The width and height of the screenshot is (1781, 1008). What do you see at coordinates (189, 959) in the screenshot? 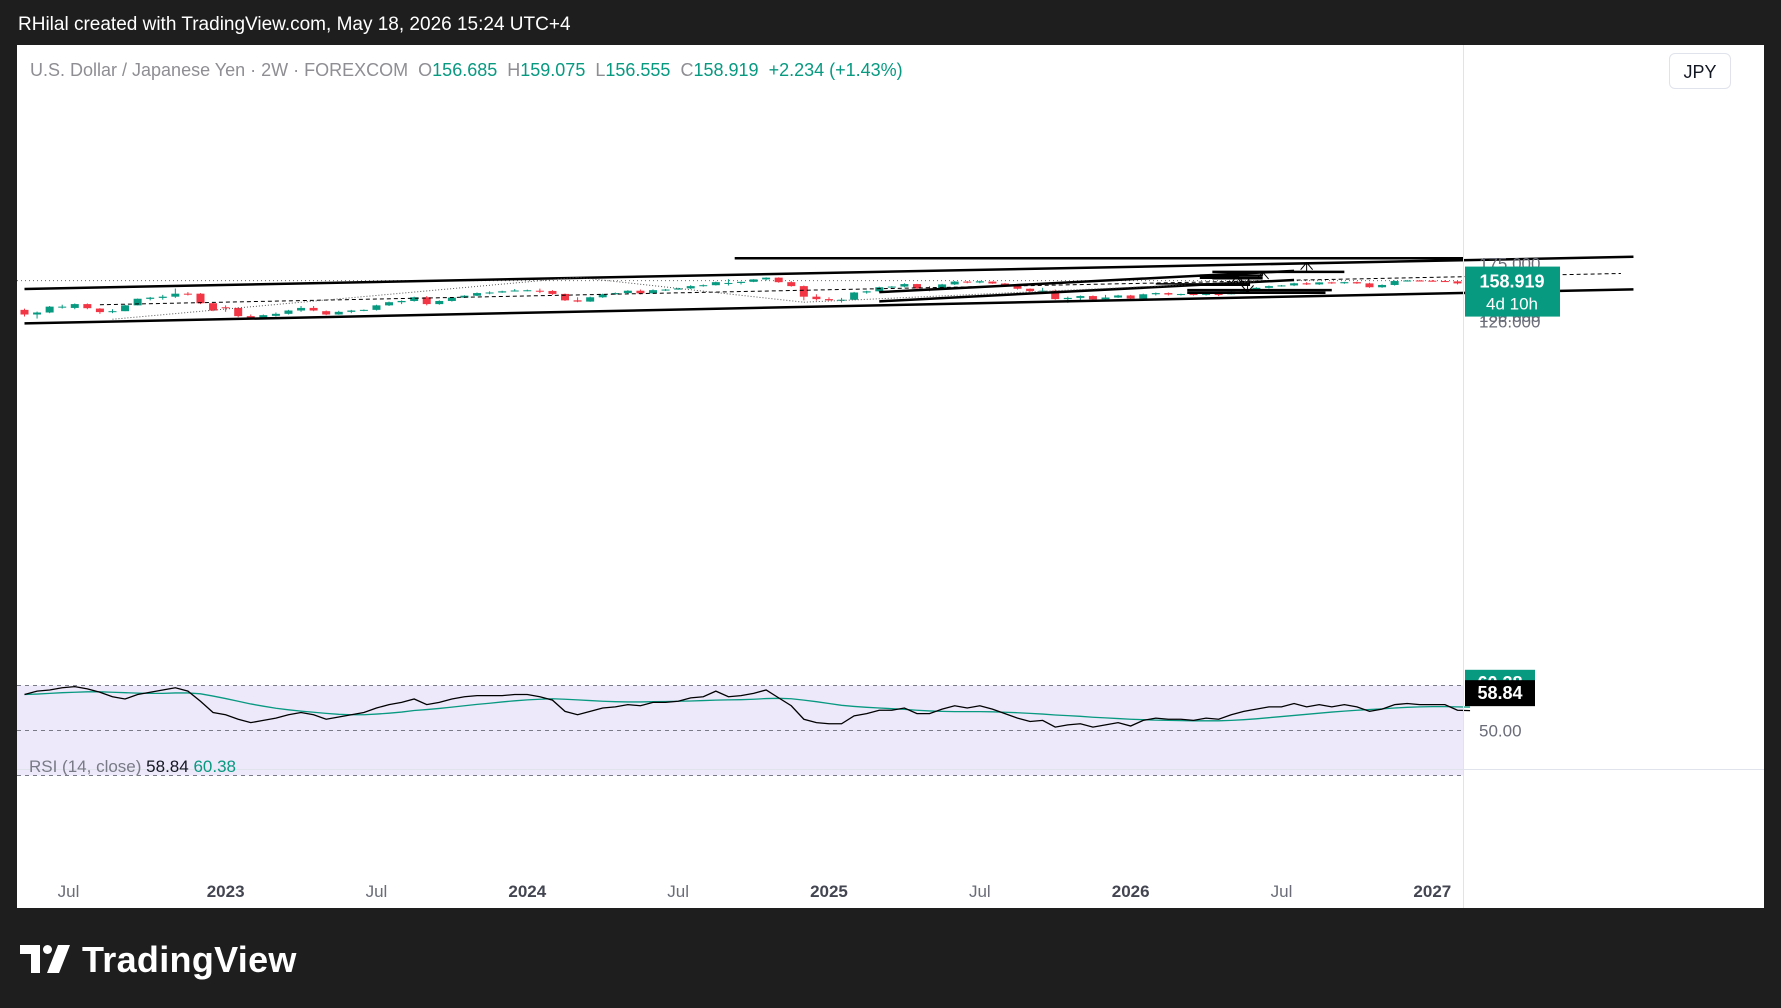
I see `logo-text: TradingView` at bounding box center [189, 959].